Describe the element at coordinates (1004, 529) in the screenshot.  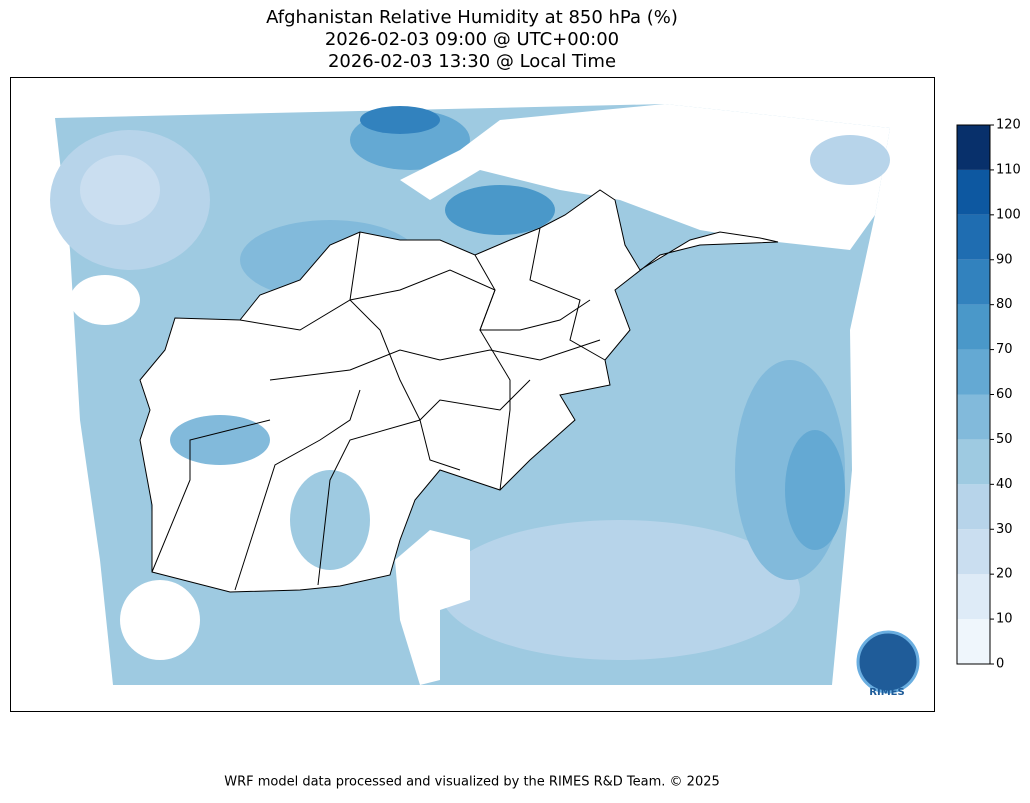
I see `tick-label: 30` at that location.